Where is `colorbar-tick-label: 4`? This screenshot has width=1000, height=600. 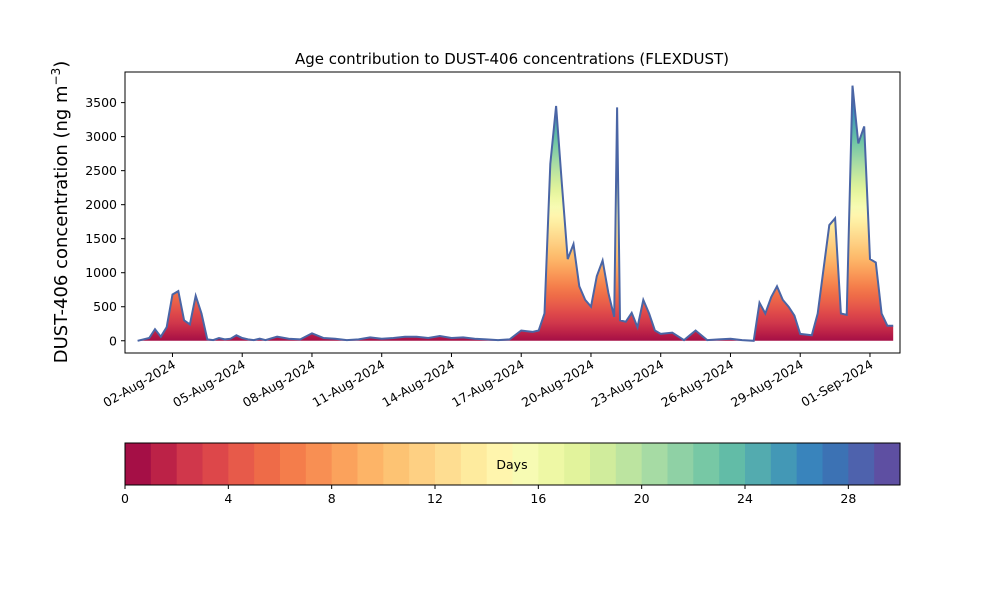 colorbar-tick-label: 4 is located at coordinates (228, 498).